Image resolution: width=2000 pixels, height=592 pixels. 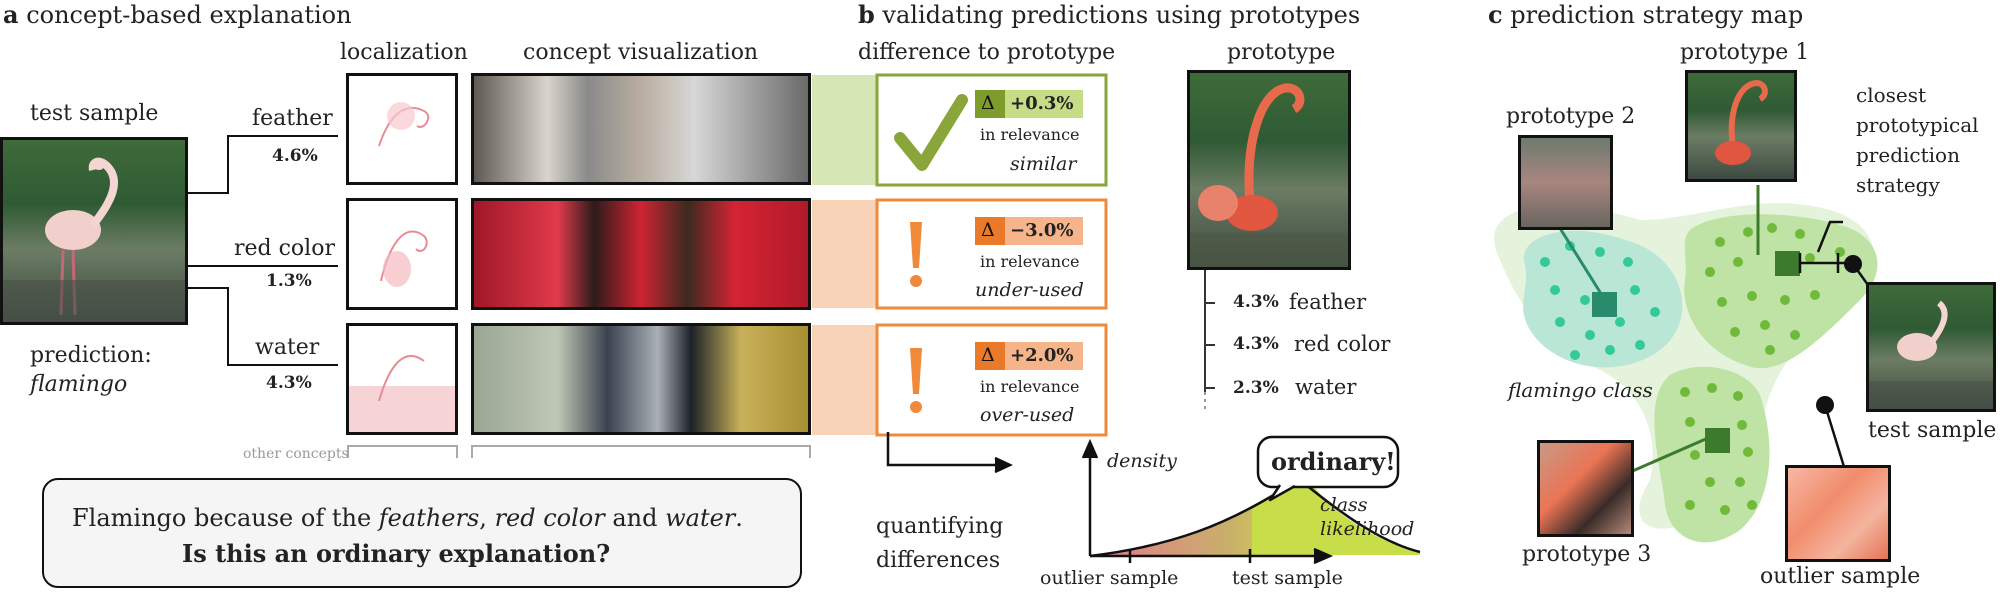 I want to click on verdict-over-used: over-used, so click(x=1027, y=415).